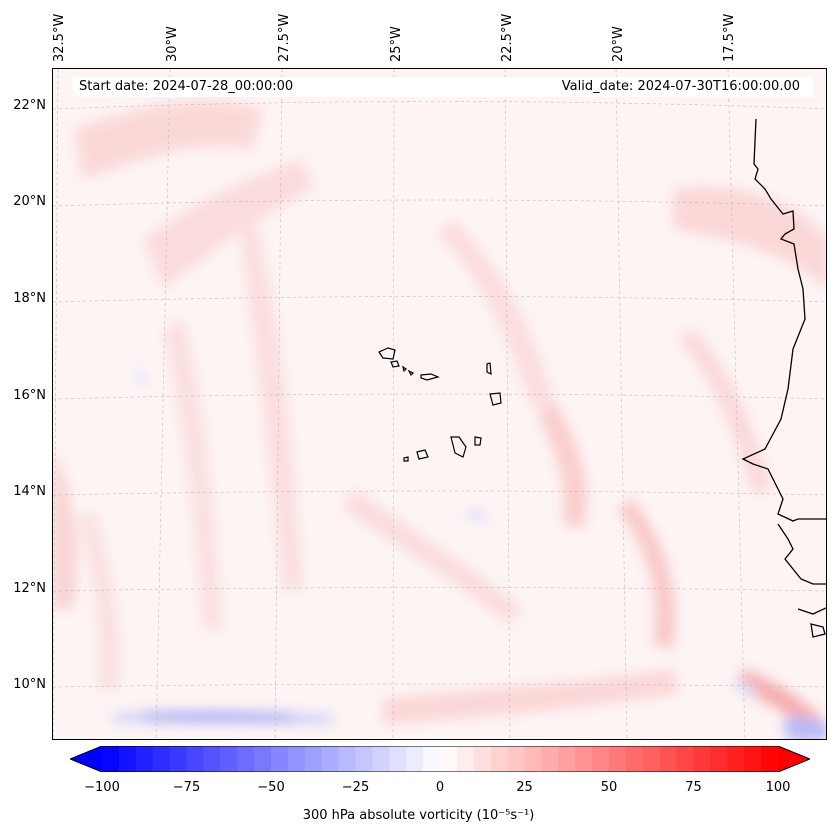 This screenshot has width=837, height=839. What do you see at coordinates (29, 491) in the screenshot?
I see `latitude-label: 14°N` at bounding box center [29, 491].